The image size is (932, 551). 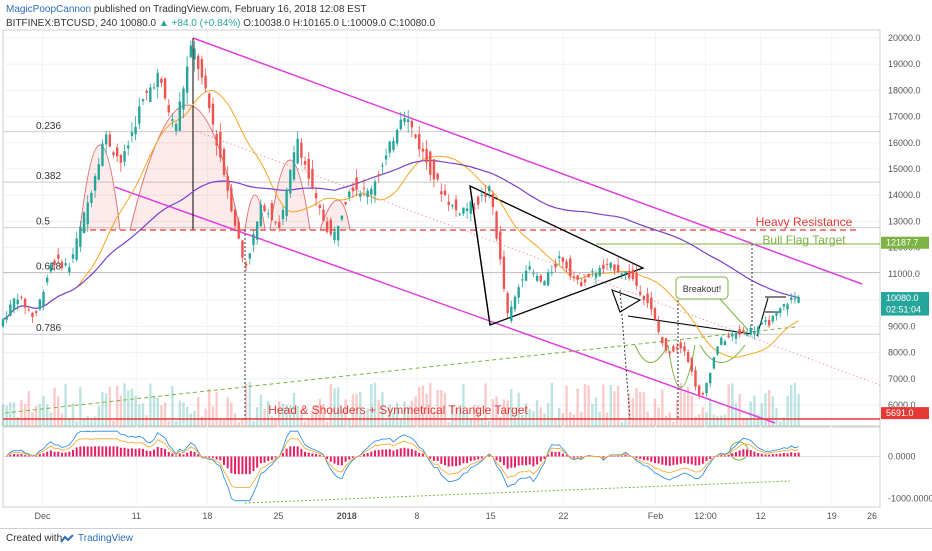 What do you see at coordinates (207, 516) in the screenshot?
I see `time-tick-label: 18` at bounding box center [207, 516].